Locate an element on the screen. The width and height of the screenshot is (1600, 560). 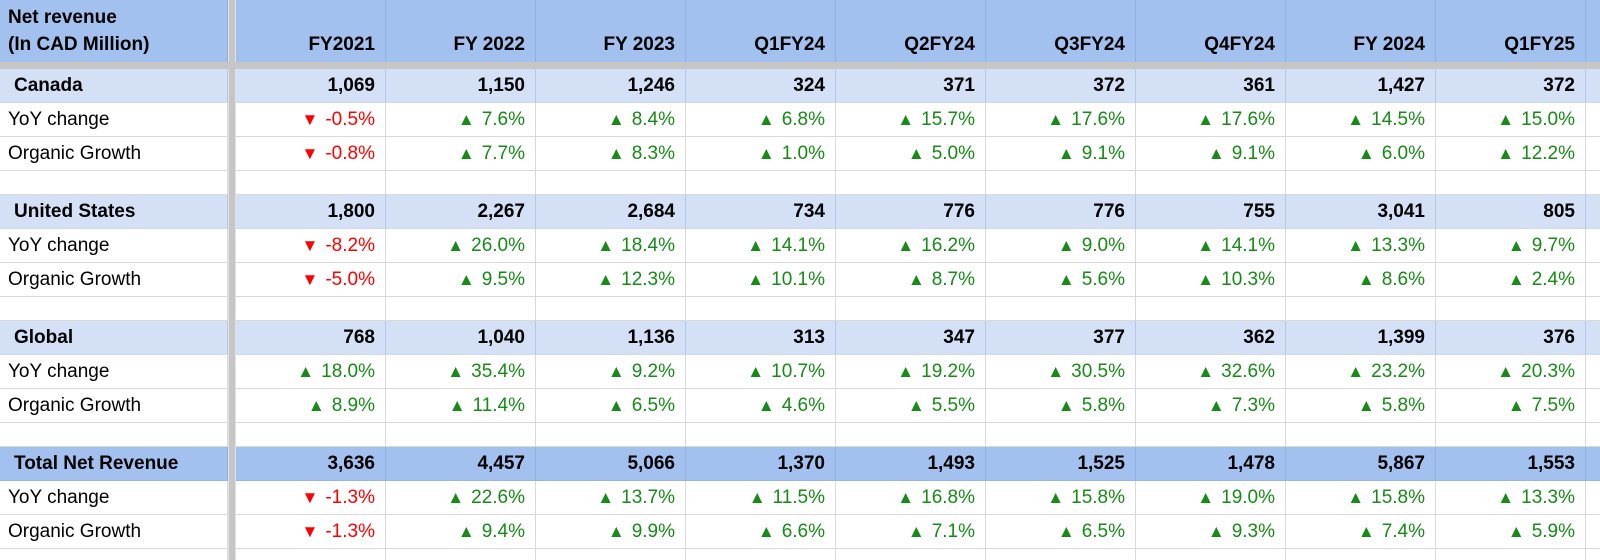
yoy-change-cell: ▲ 16.8% is located at coordinates (911, 498).